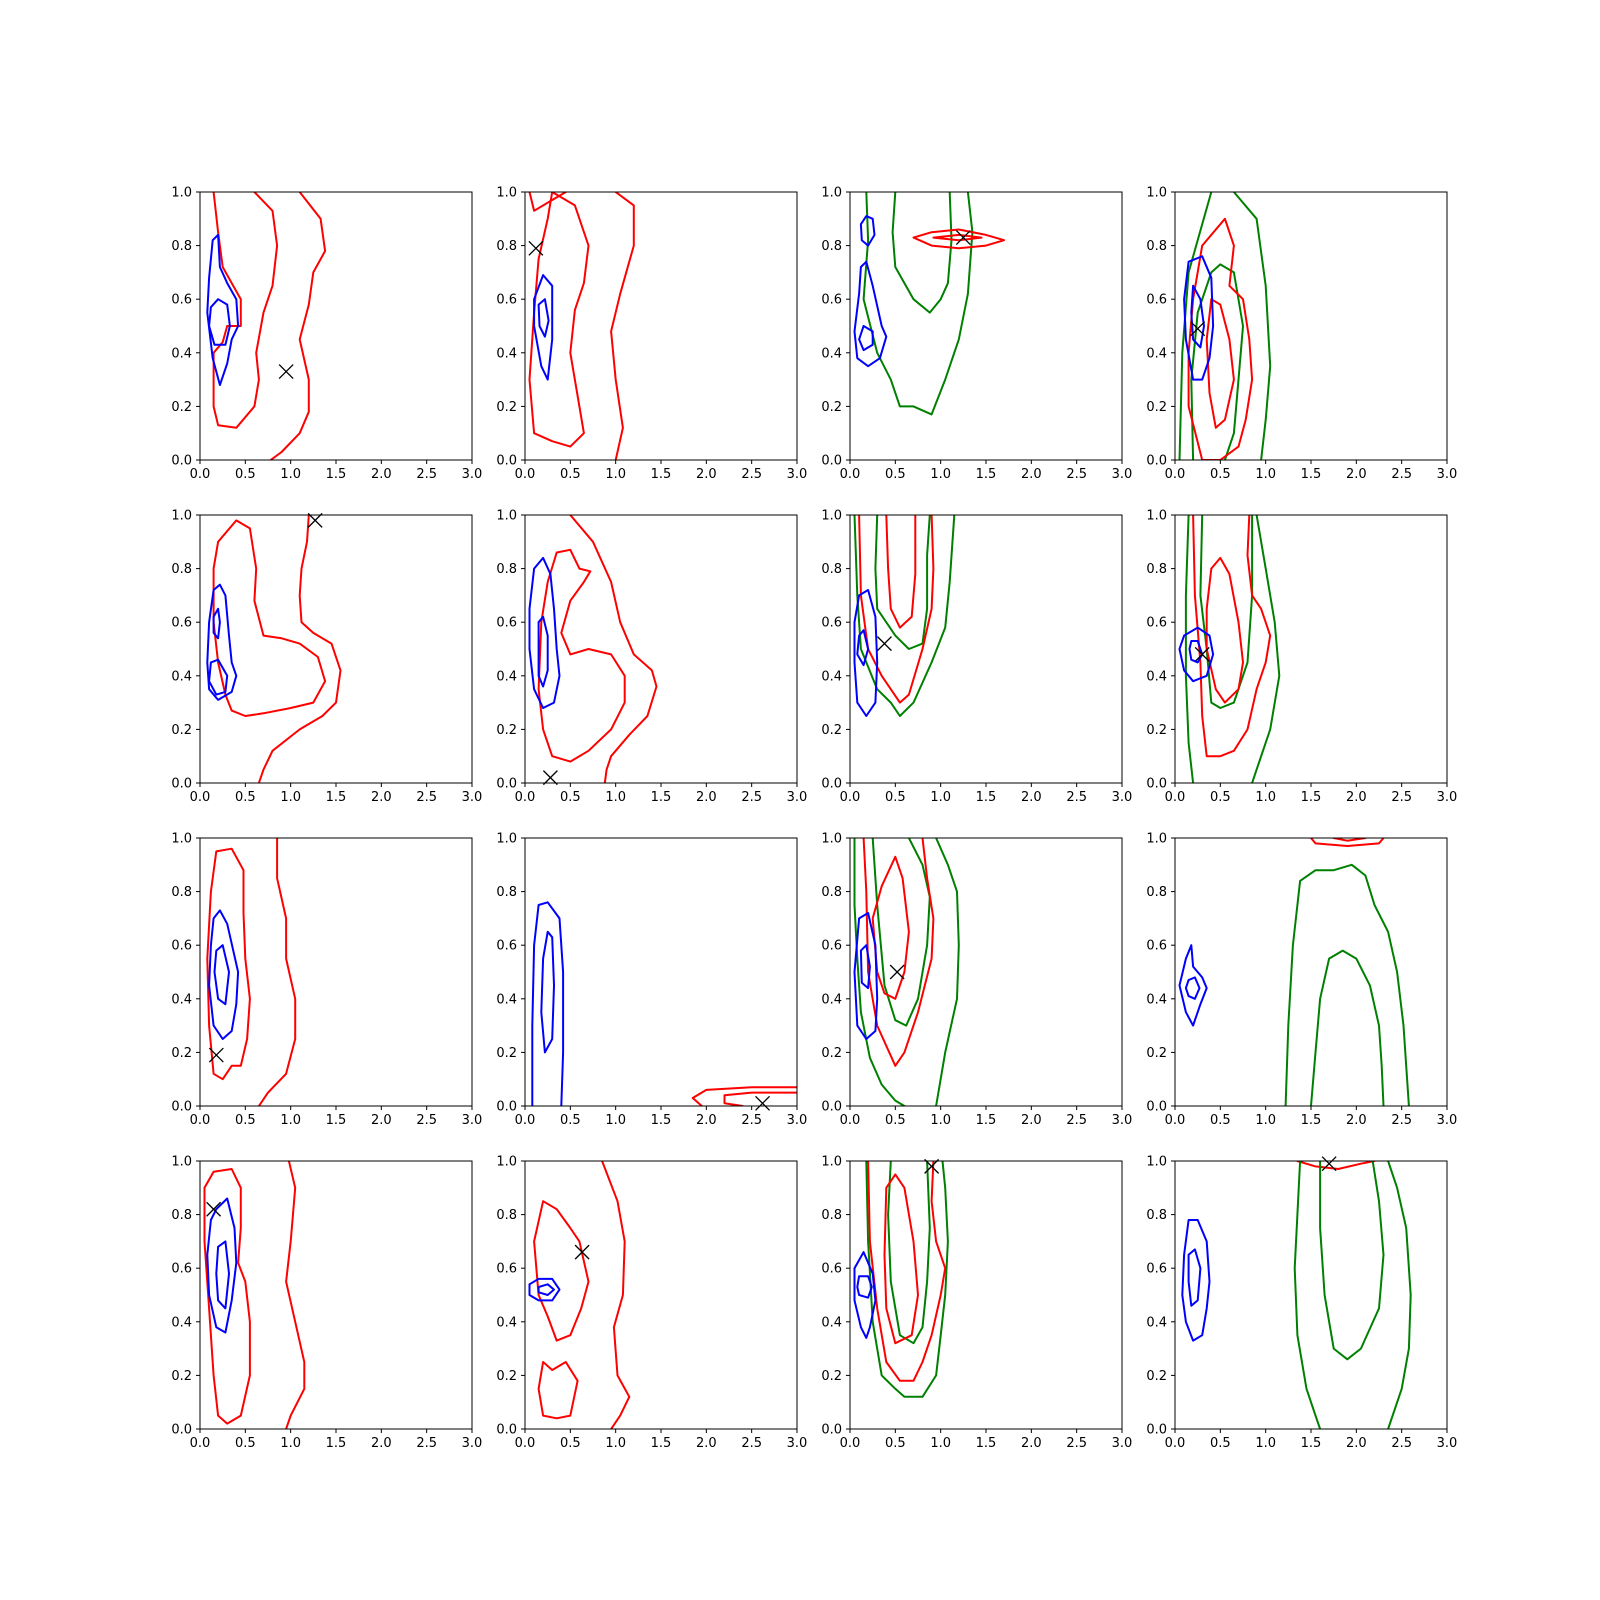 This screenshot has width=1600, height=1600. Describe the element at coordinates (1301, 334) in the screenshot. I see `subplot-r1c4: 0.0 0.5 1.0 1.5 2.0 2.5 3.0 0.0 0.2 0.4 0.6 0.8 1.0` at that location.